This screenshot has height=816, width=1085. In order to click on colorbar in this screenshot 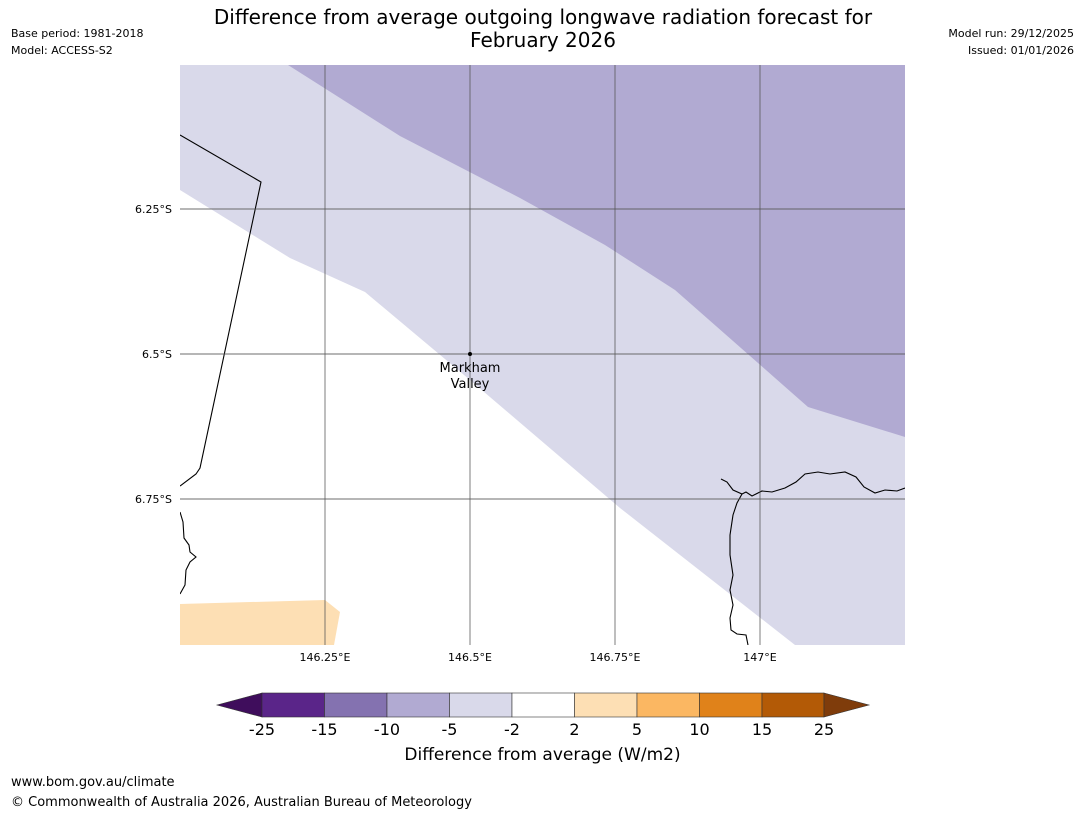, I will do `click(543, 705)`.